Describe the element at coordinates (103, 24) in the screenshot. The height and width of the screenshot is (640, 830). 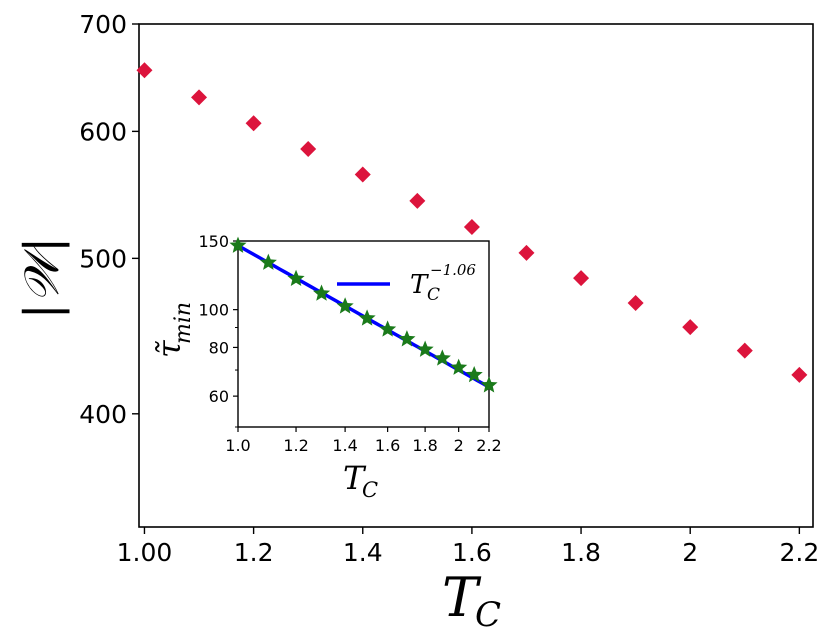
I see `main-y-tick-label: 700` at that location.